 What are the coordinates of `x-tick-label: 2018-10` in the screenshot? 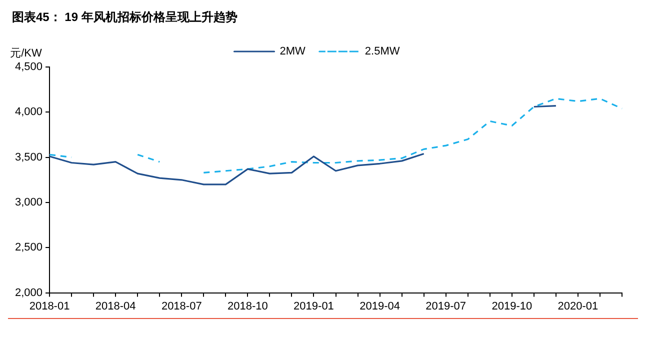 It's located at (248, 306).